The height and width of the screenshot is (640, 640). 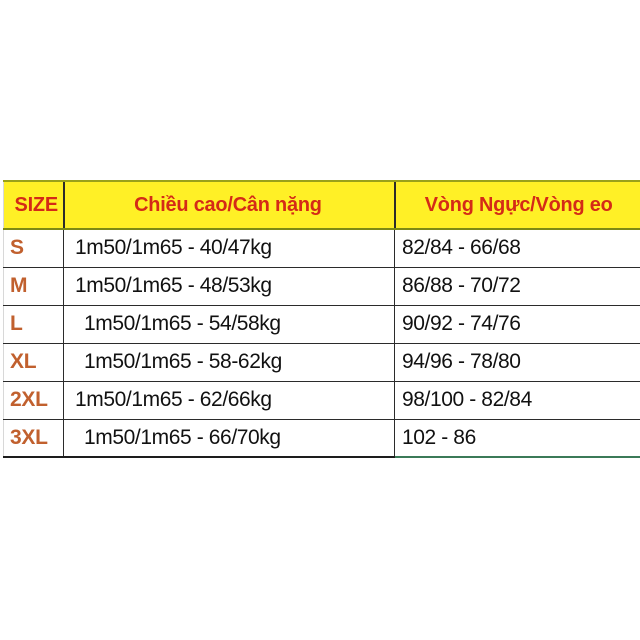 I want to click on cell-size: 2XL, so click(x=33, y=400).